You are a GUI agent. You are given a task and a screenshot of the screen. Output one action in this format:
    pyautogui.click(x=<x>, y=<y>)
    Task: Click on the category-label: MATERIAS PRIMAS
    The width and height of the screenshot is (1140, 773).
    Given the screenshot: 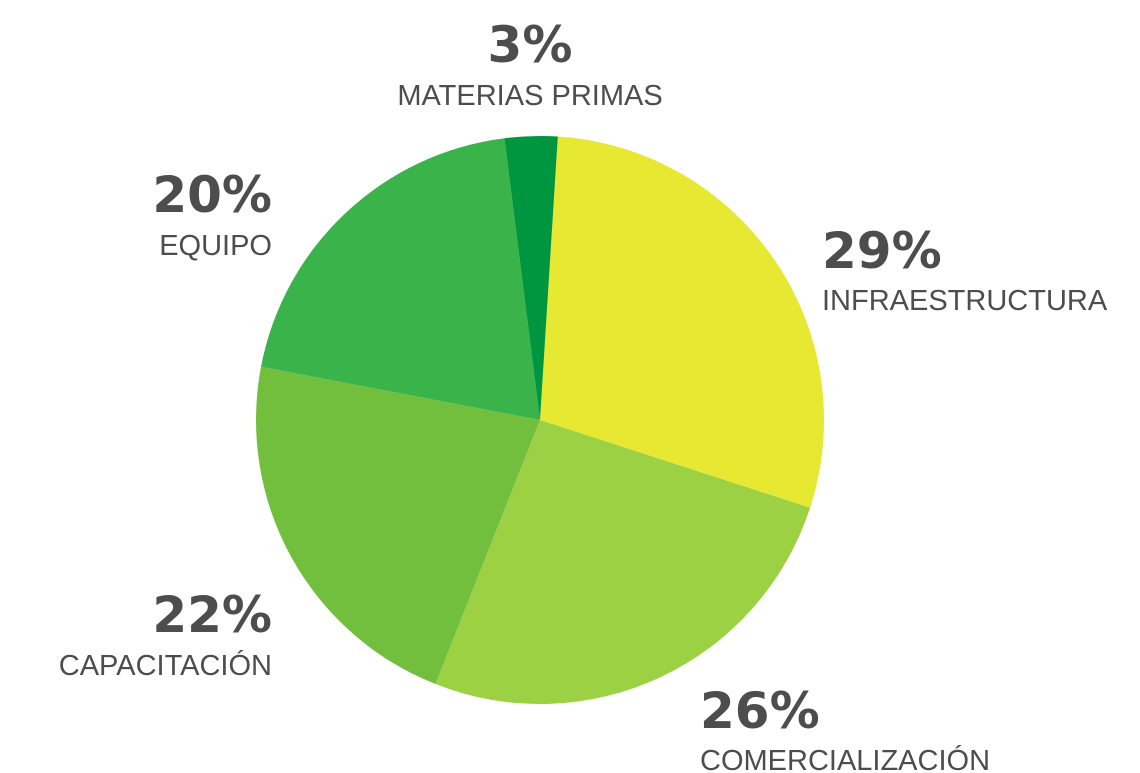 What is the action you would take?
    pyautogui.click(x=529, y=96)
    